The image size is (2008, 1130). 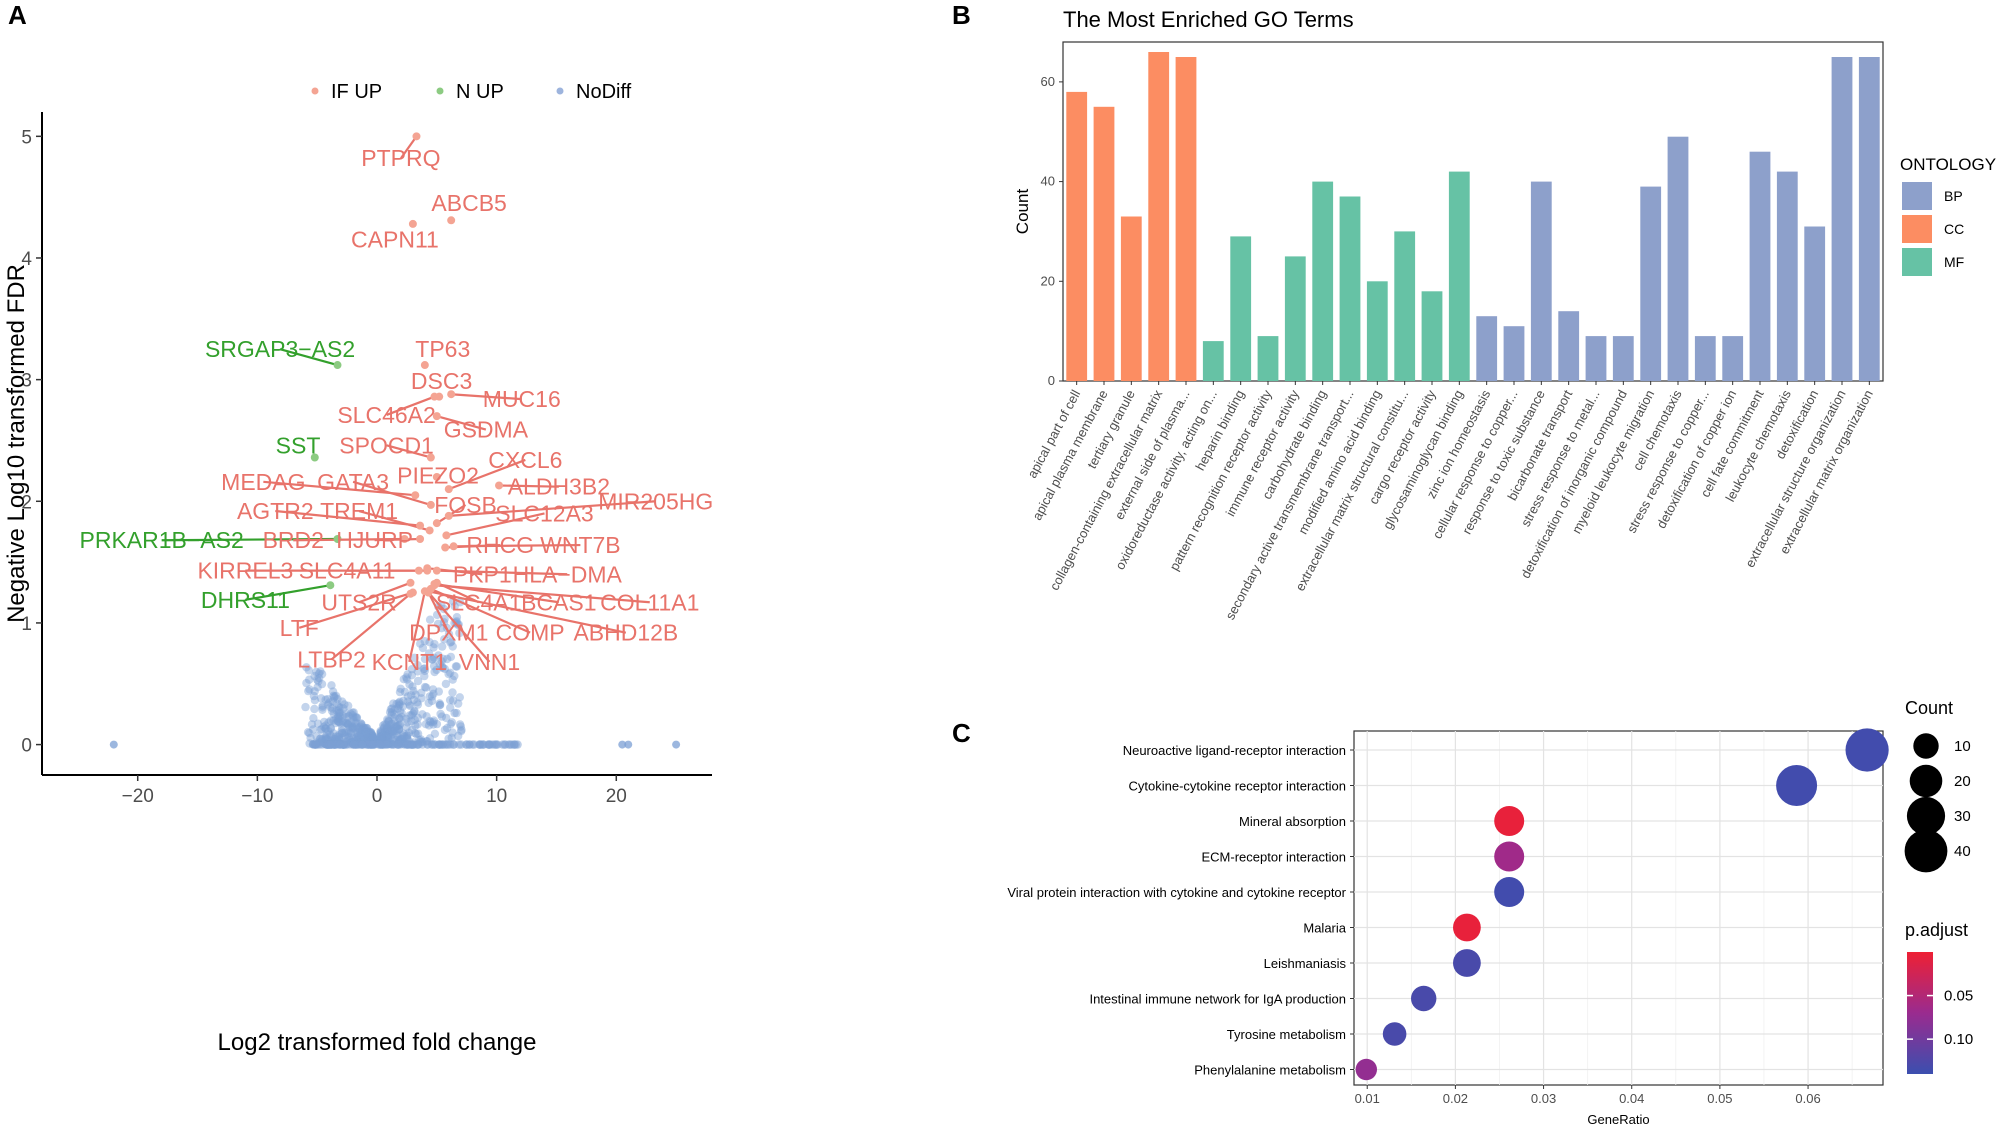 What do you see at coordinates (1618, 1119) in the screenshot?
I see `kegg-x-axis-title: GeneRatio` at bounding box center [1618, 1119].